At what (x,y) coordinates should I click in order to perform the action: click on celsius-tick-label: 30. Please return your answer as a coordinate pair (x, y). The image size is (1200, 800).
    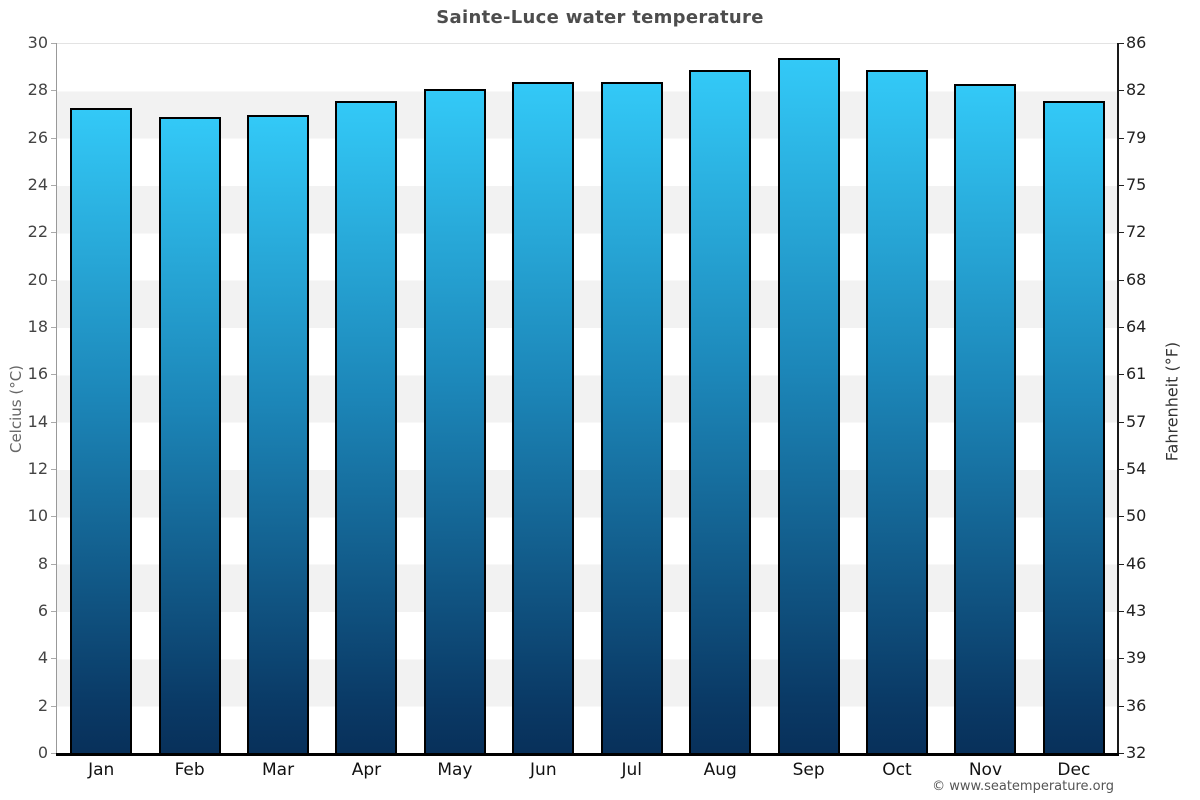
    Looking at the image, I should click on (37, 42).